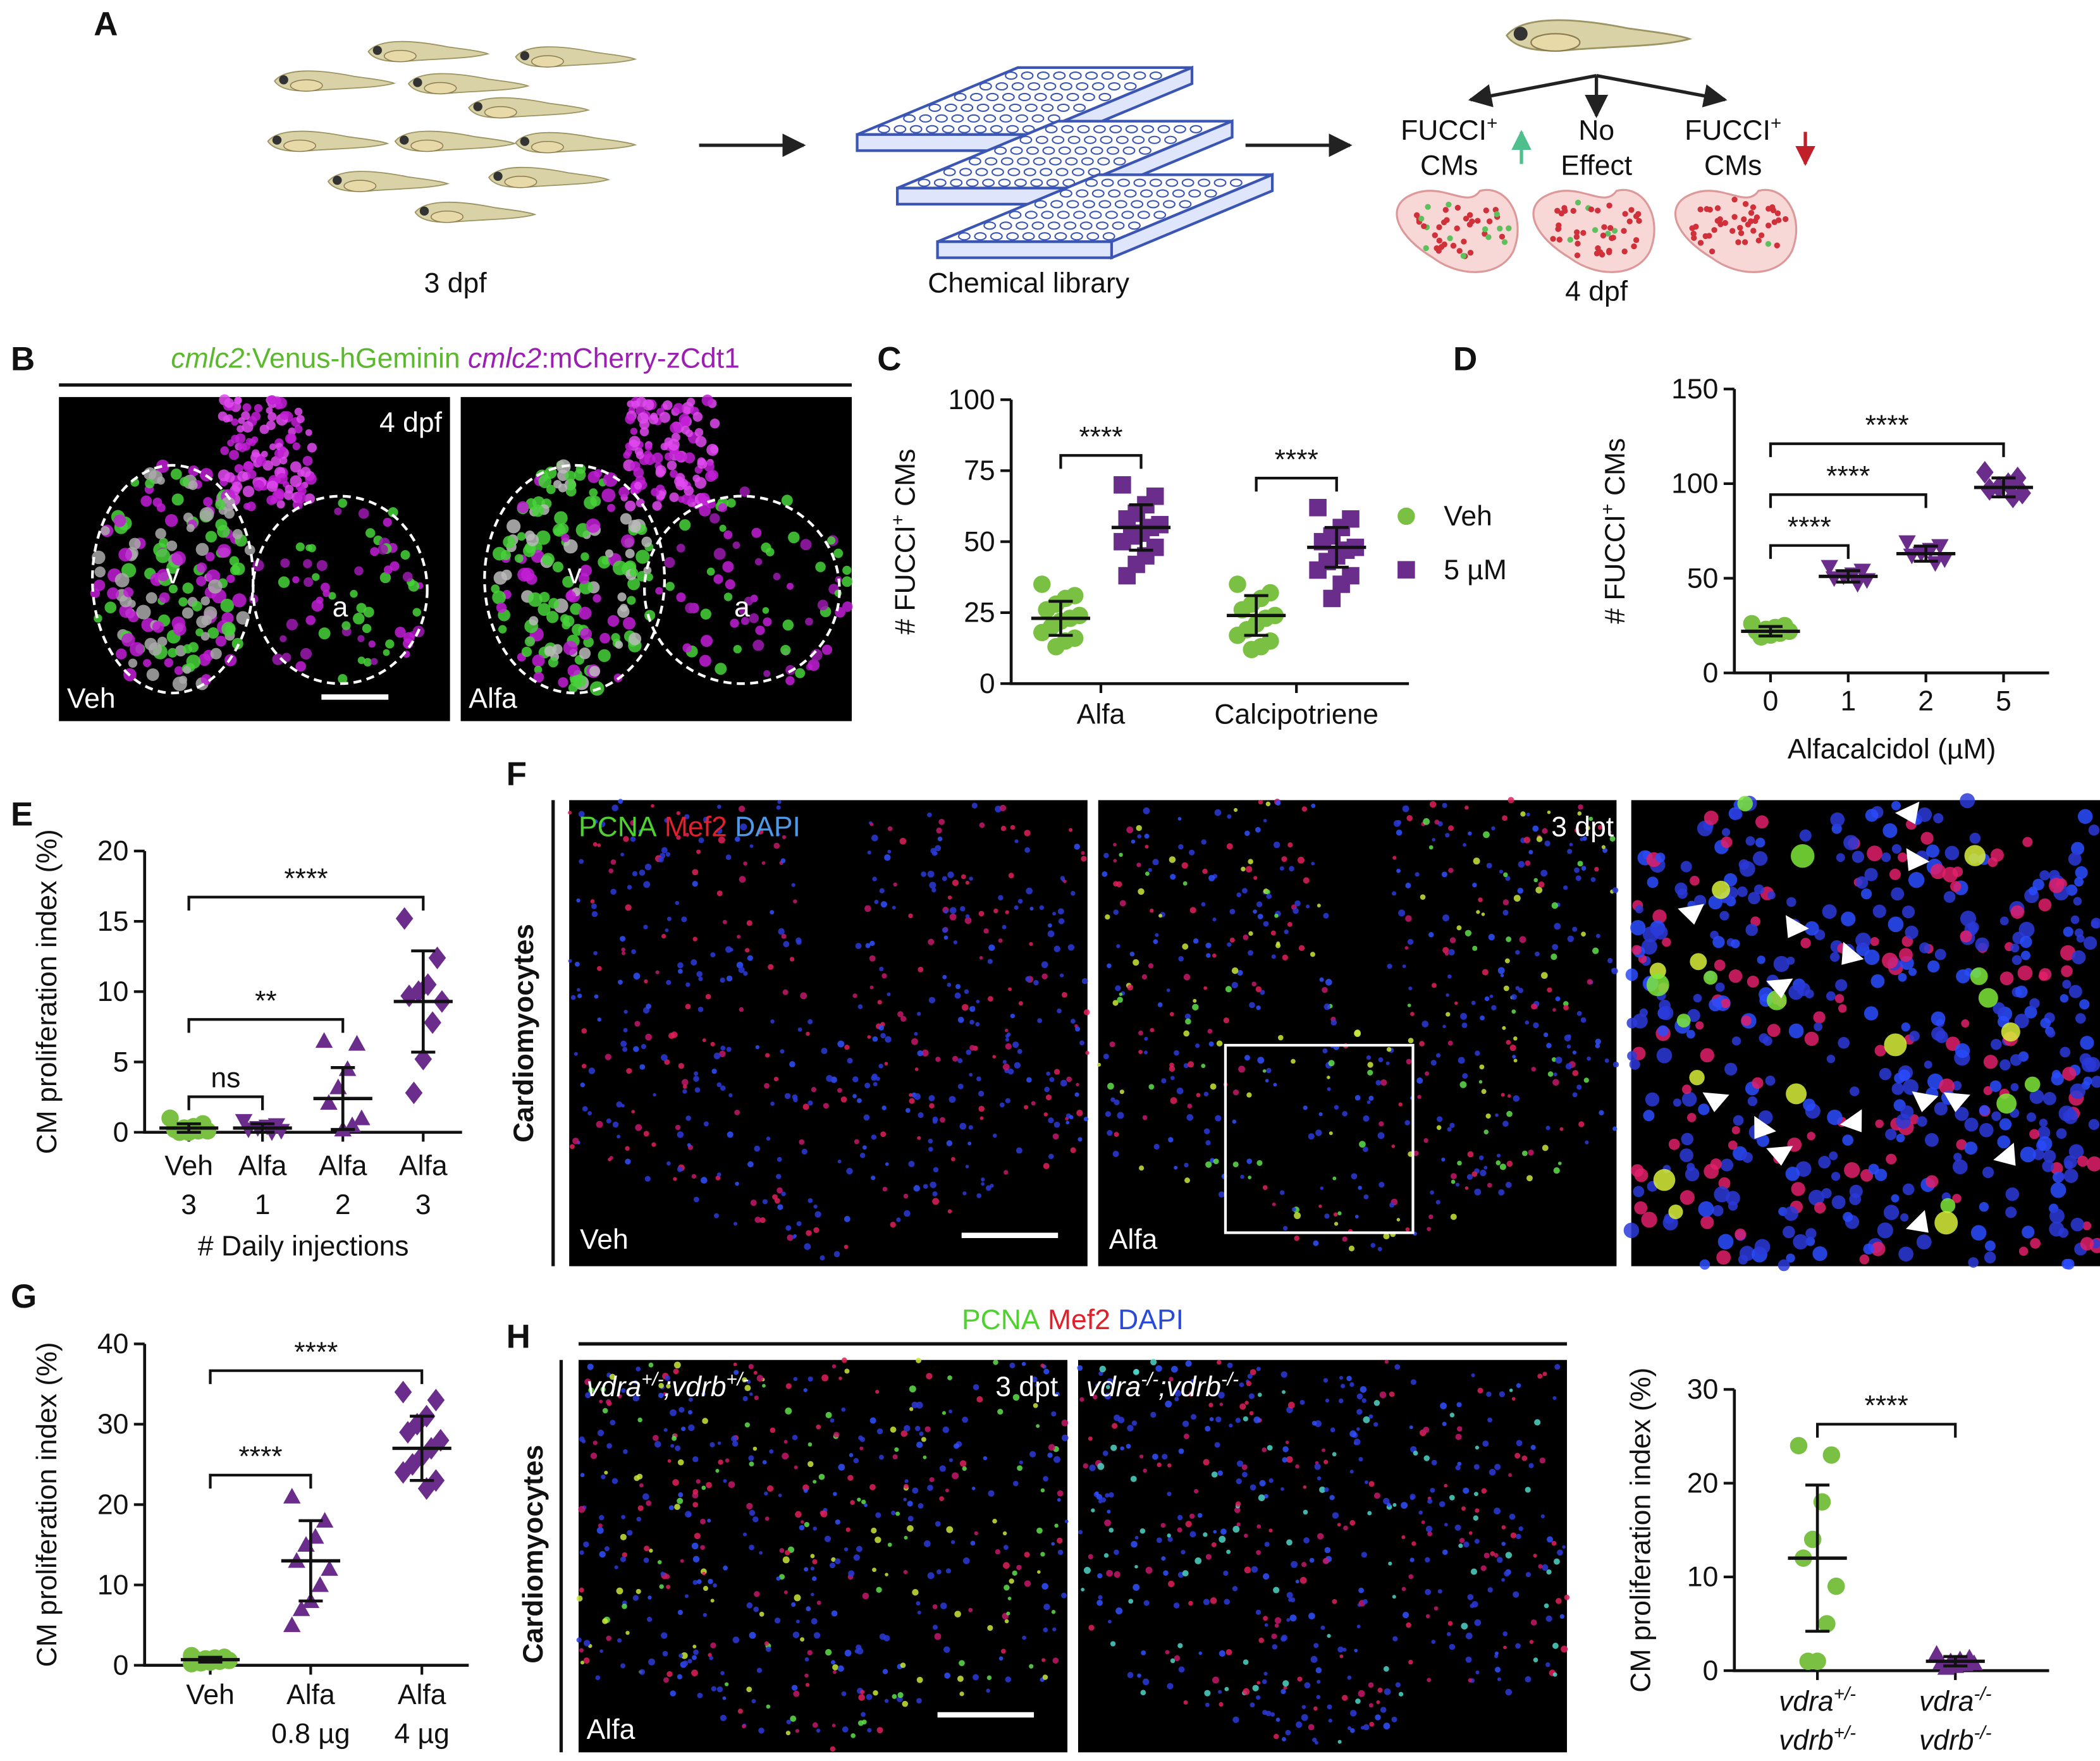  I want to click on larva, so click(335, 81).